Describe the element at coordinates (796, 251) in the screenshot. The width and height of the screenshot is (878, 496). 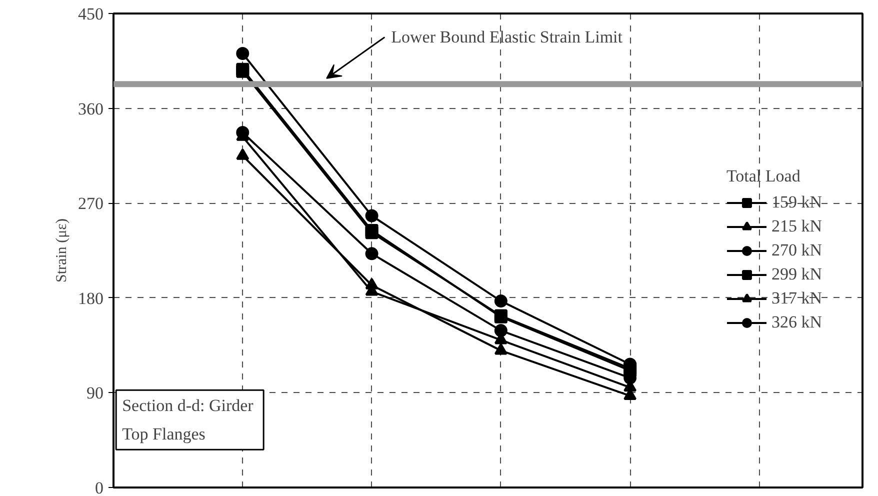
I see `legend-label: 270 kN` at that location.